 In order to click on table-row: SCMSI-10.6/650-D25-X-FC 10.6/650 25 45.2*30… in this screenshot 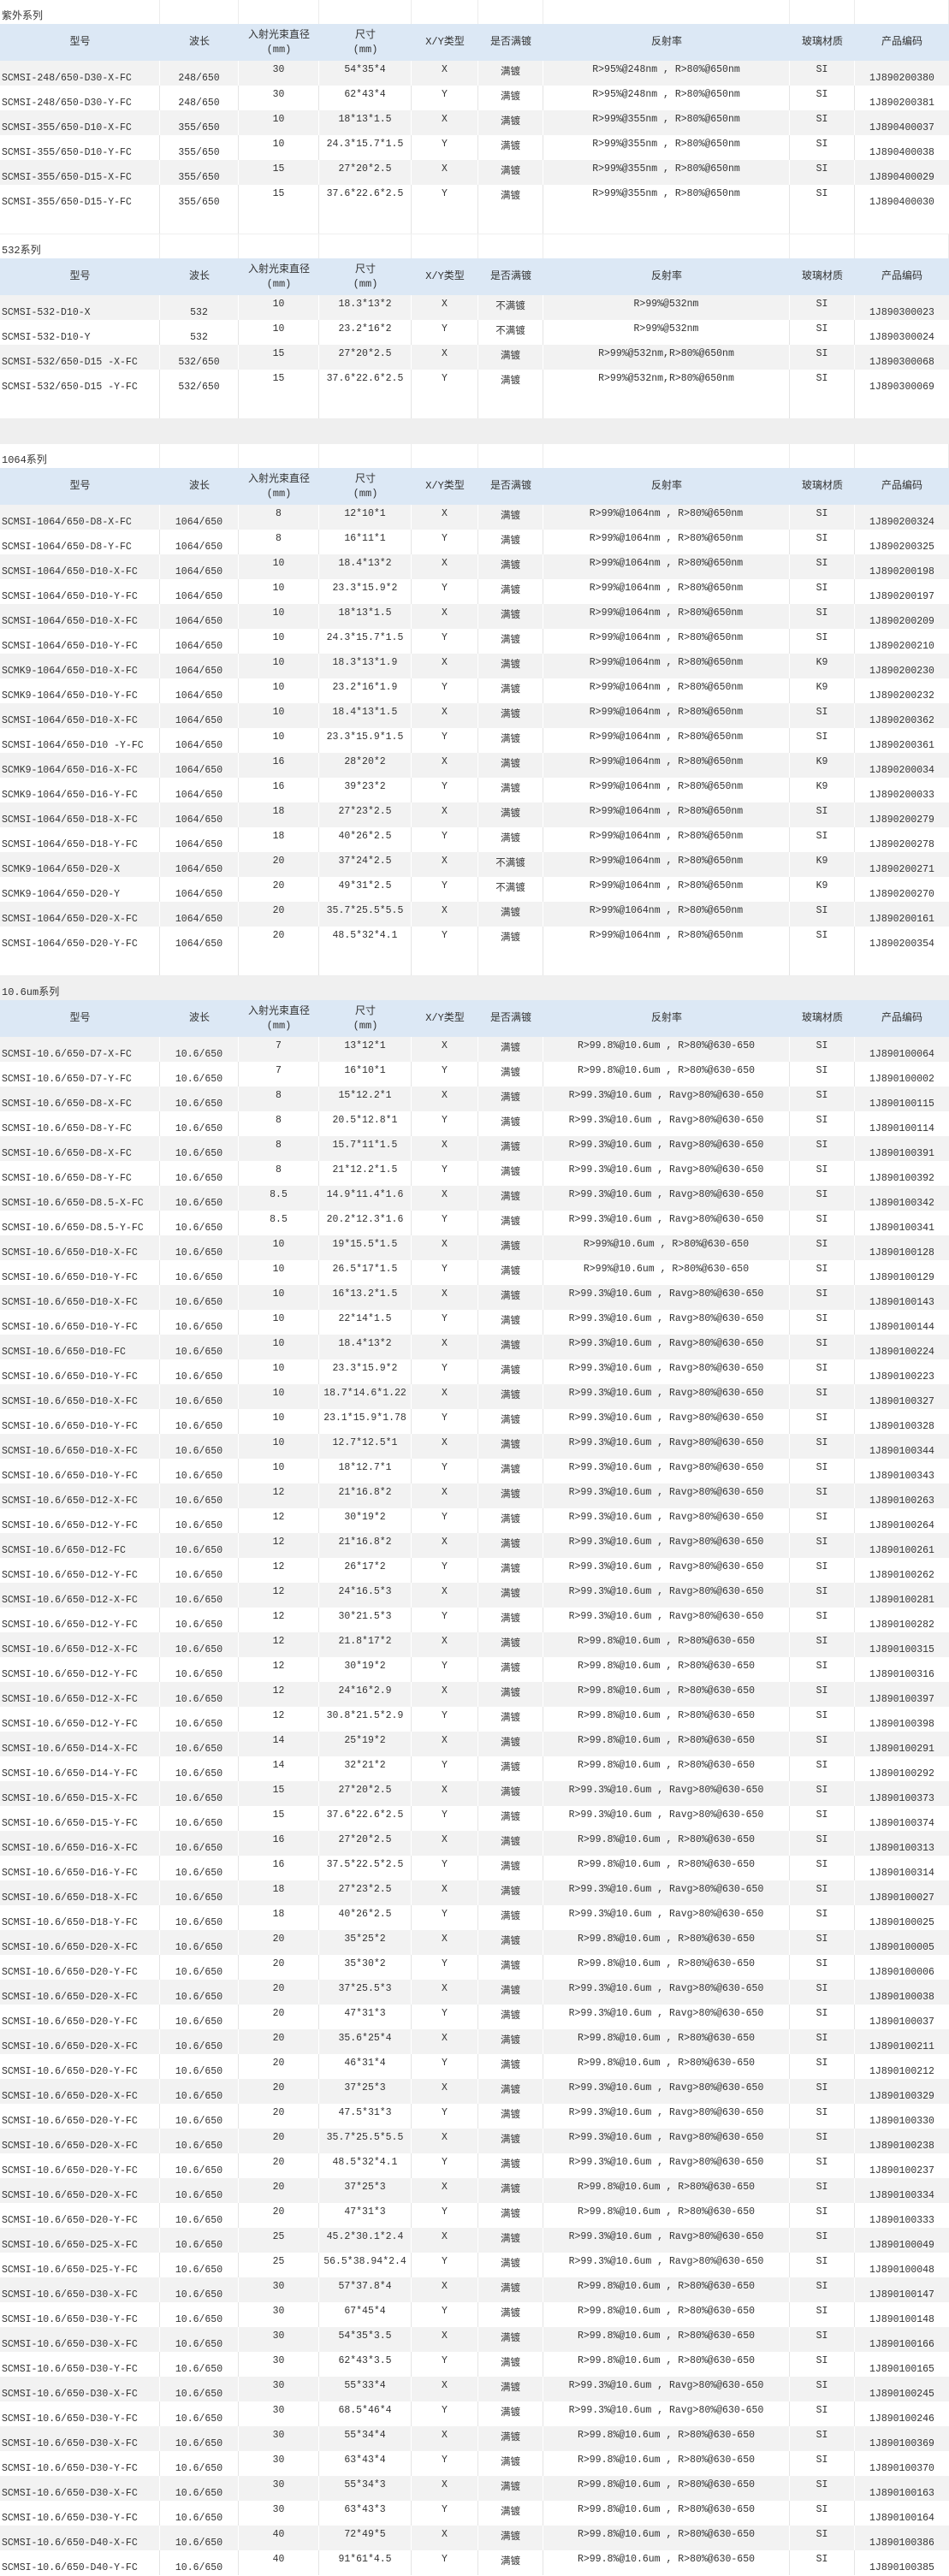, I will do `click(474, 2240)`.